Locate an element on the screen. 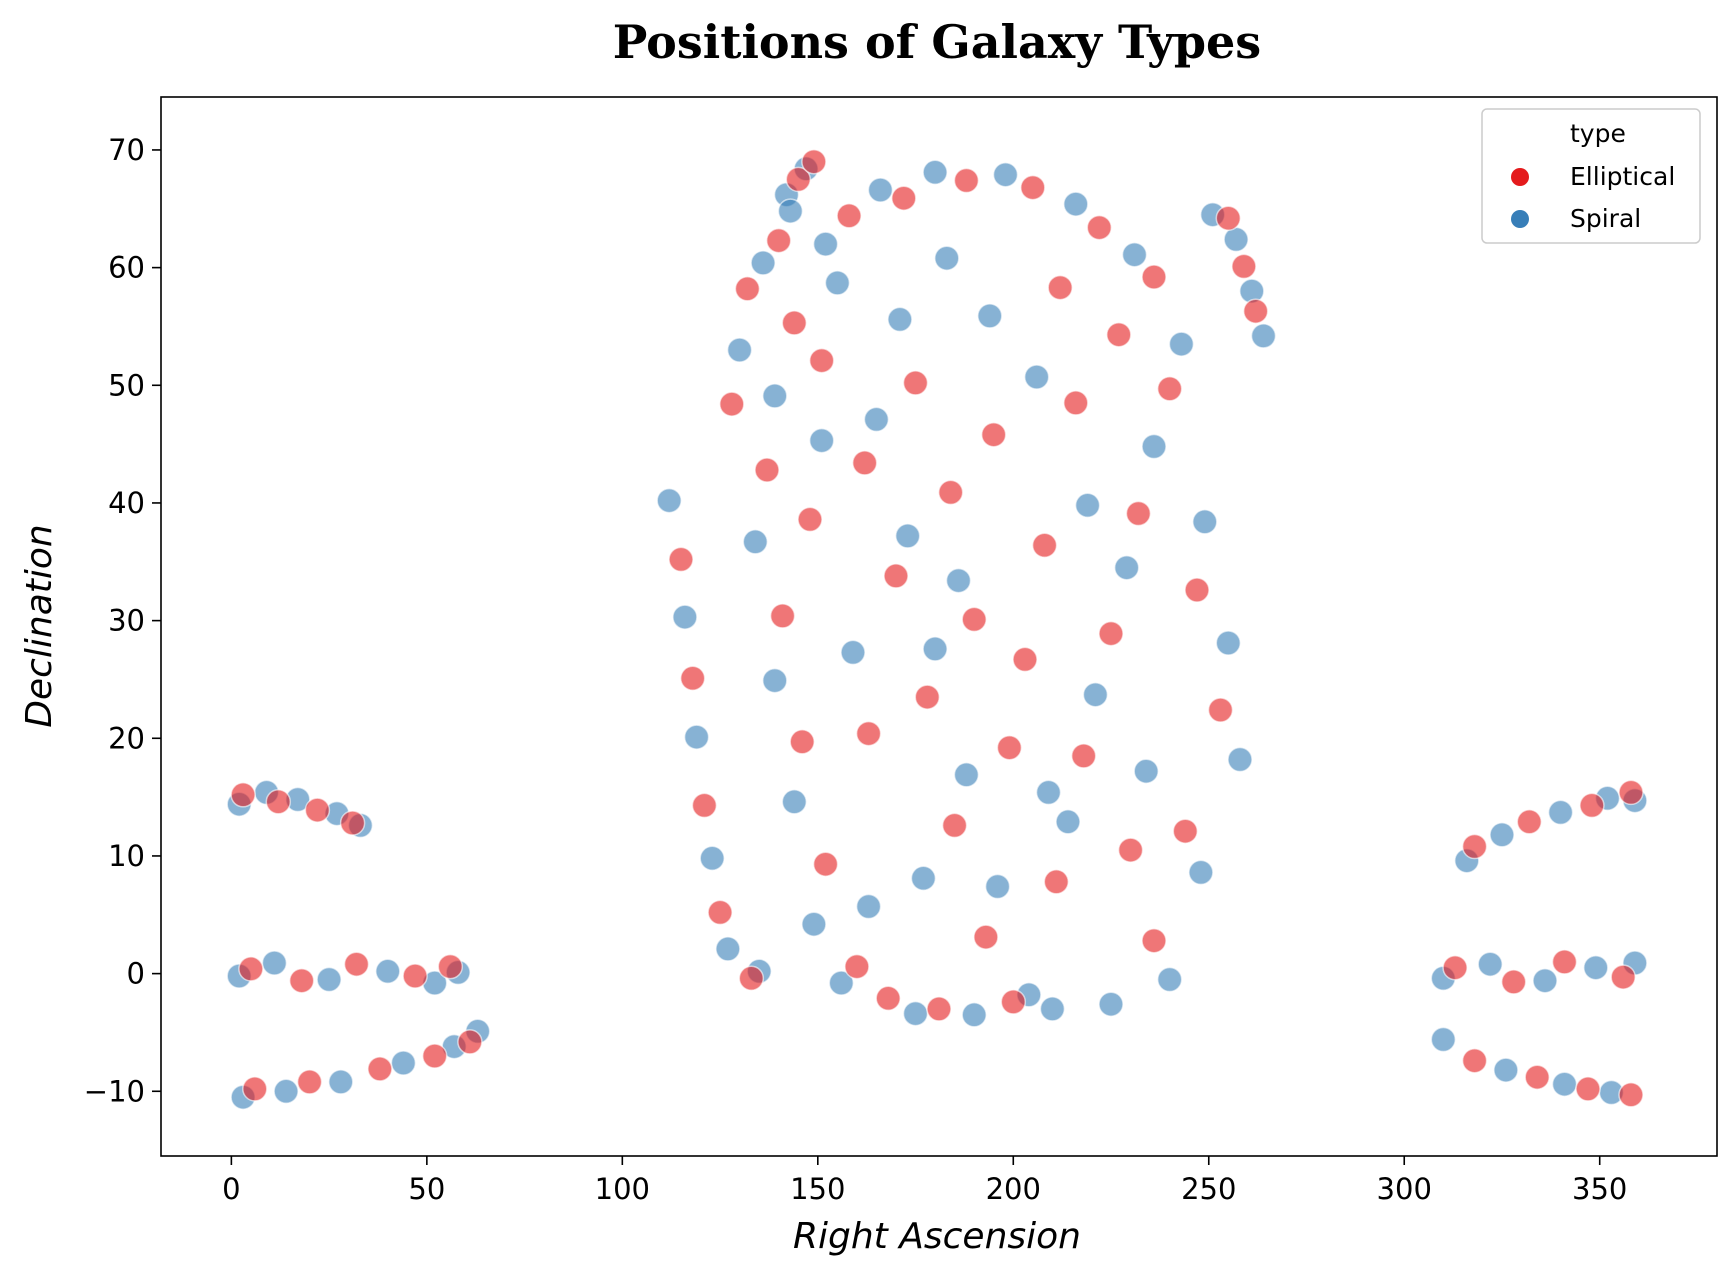 The image size is (1729, 1275). legend-marker-spiral is located at coordinates (1520, 219).